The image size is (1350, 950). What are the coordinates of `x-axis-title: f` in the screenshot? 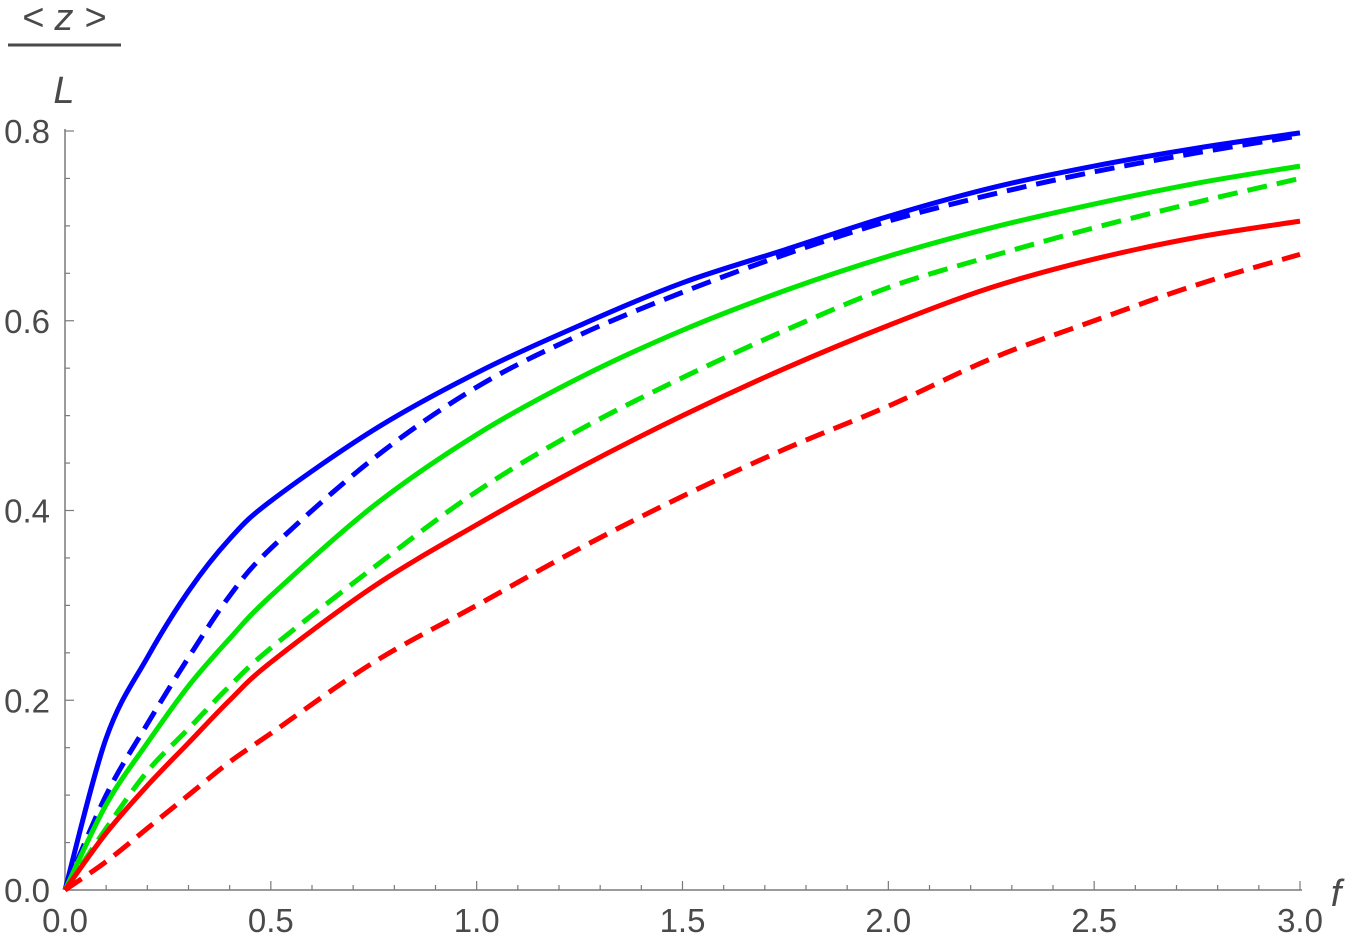 It's located at (1338, 894).